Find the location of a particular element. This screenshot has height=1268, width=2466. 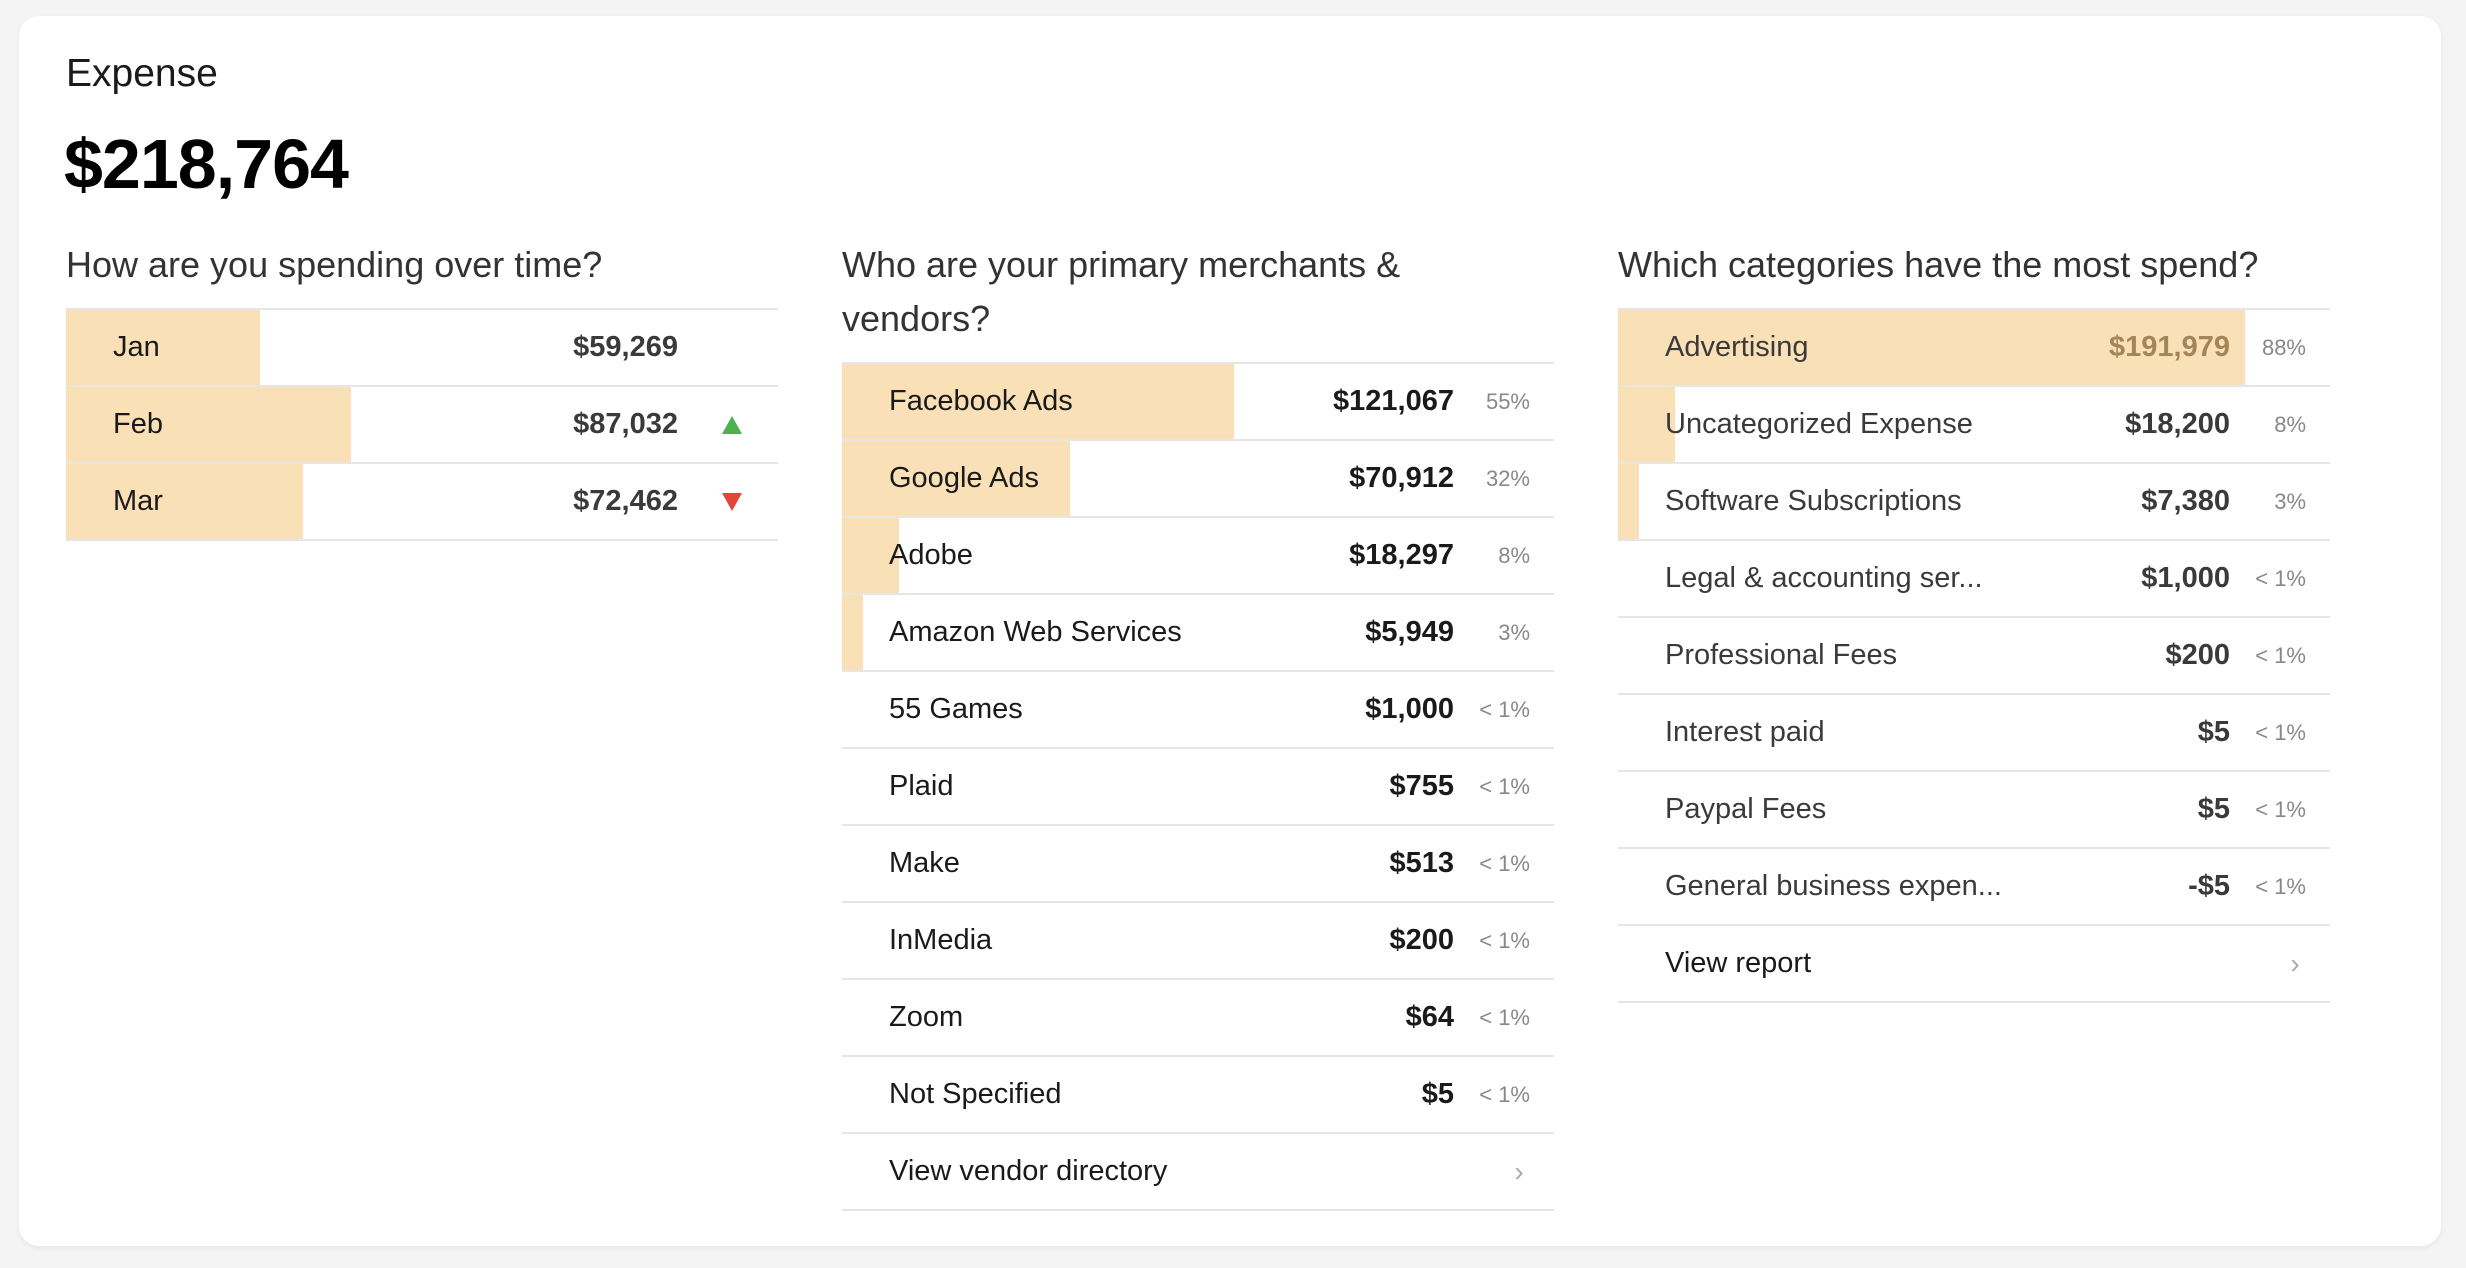

category-row-amount: -$5 is located at coordinates (2209, 886).